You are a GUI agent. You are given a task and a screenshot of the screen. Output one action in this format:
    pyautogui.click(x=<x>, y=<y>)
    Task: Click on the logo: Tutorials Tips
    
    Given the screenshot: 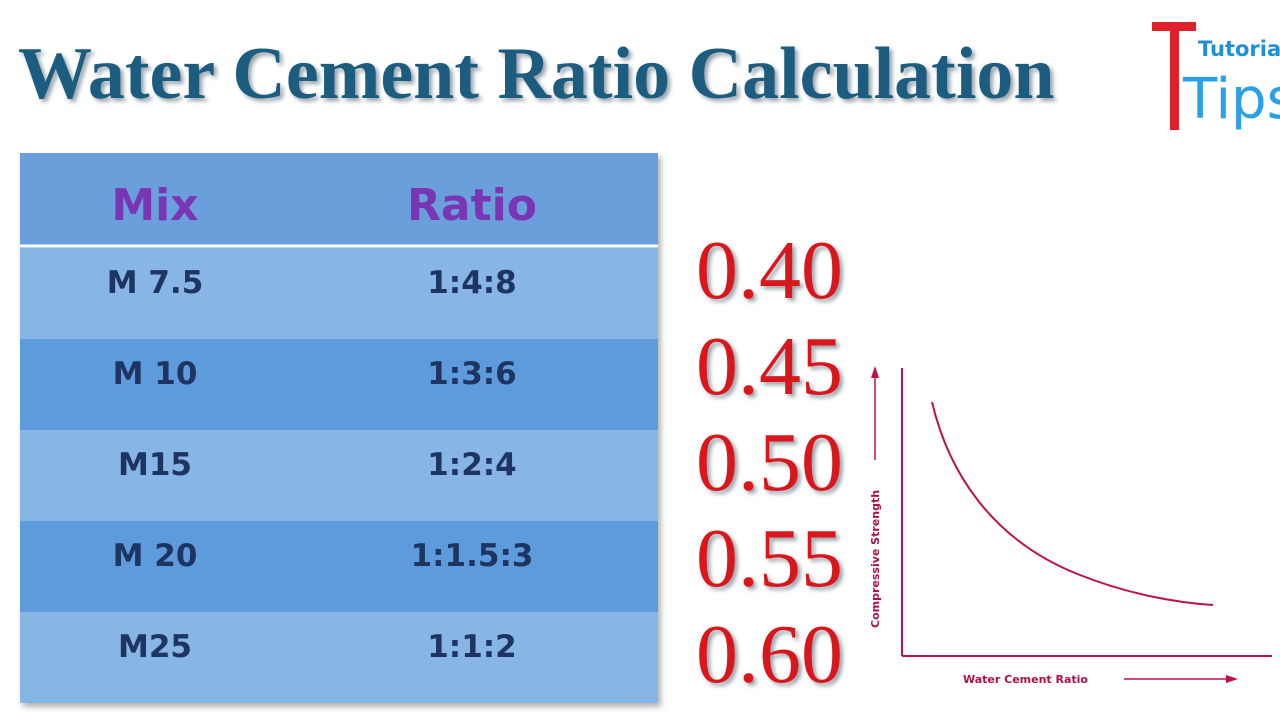 What is the action you would take?
    pyautogui.click(x=1216, y=77)
    